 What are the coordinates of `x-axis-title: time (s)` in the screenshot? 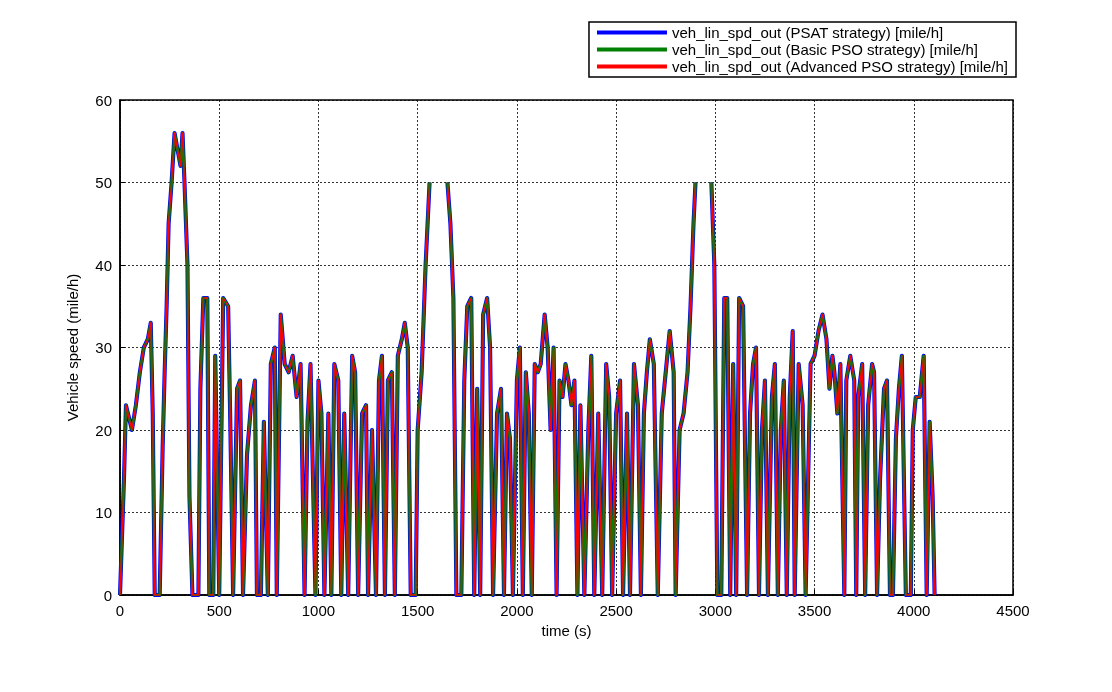 It's located at (566, 630).